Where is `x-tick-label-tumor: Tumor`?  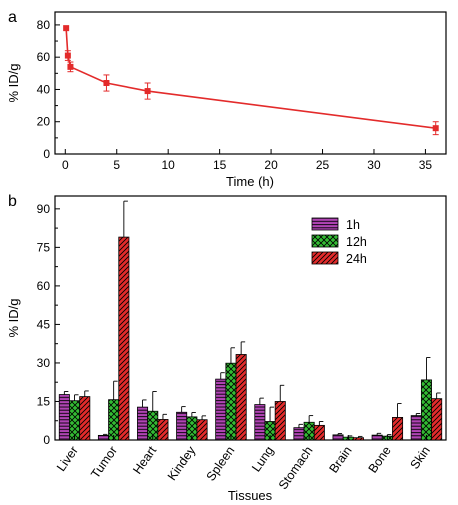
x-tick-label-tumor: Tumor is located at coordinates (104, 462).